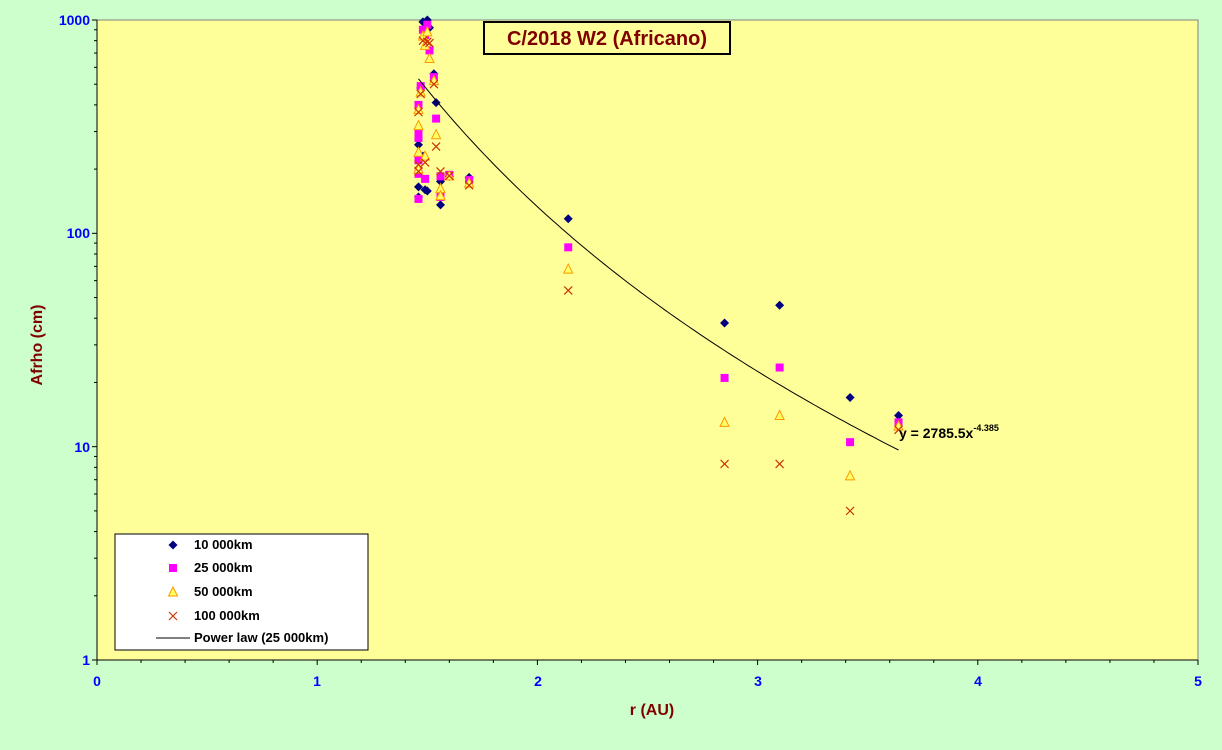 The height and width of the screenshot is (750, 1222). Describe the element at coordinates (986, 428) in the screenshot. I see `equation-exponent: -4.385` at that location.